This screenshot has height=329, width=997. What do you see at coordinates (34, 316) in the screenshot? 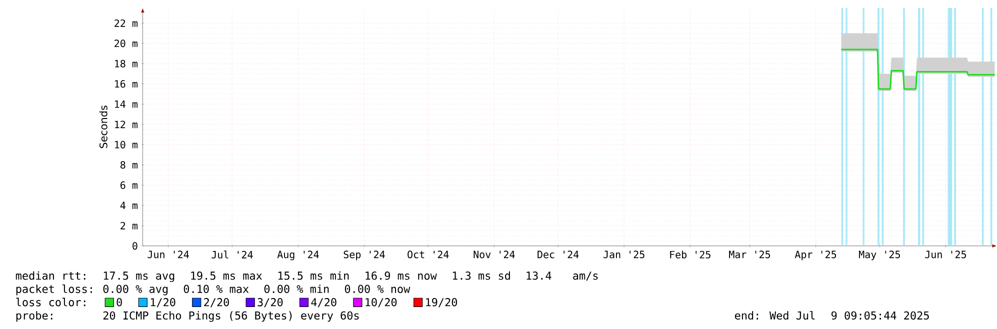
I see `text: probe:` at bounding box center [34, 316].